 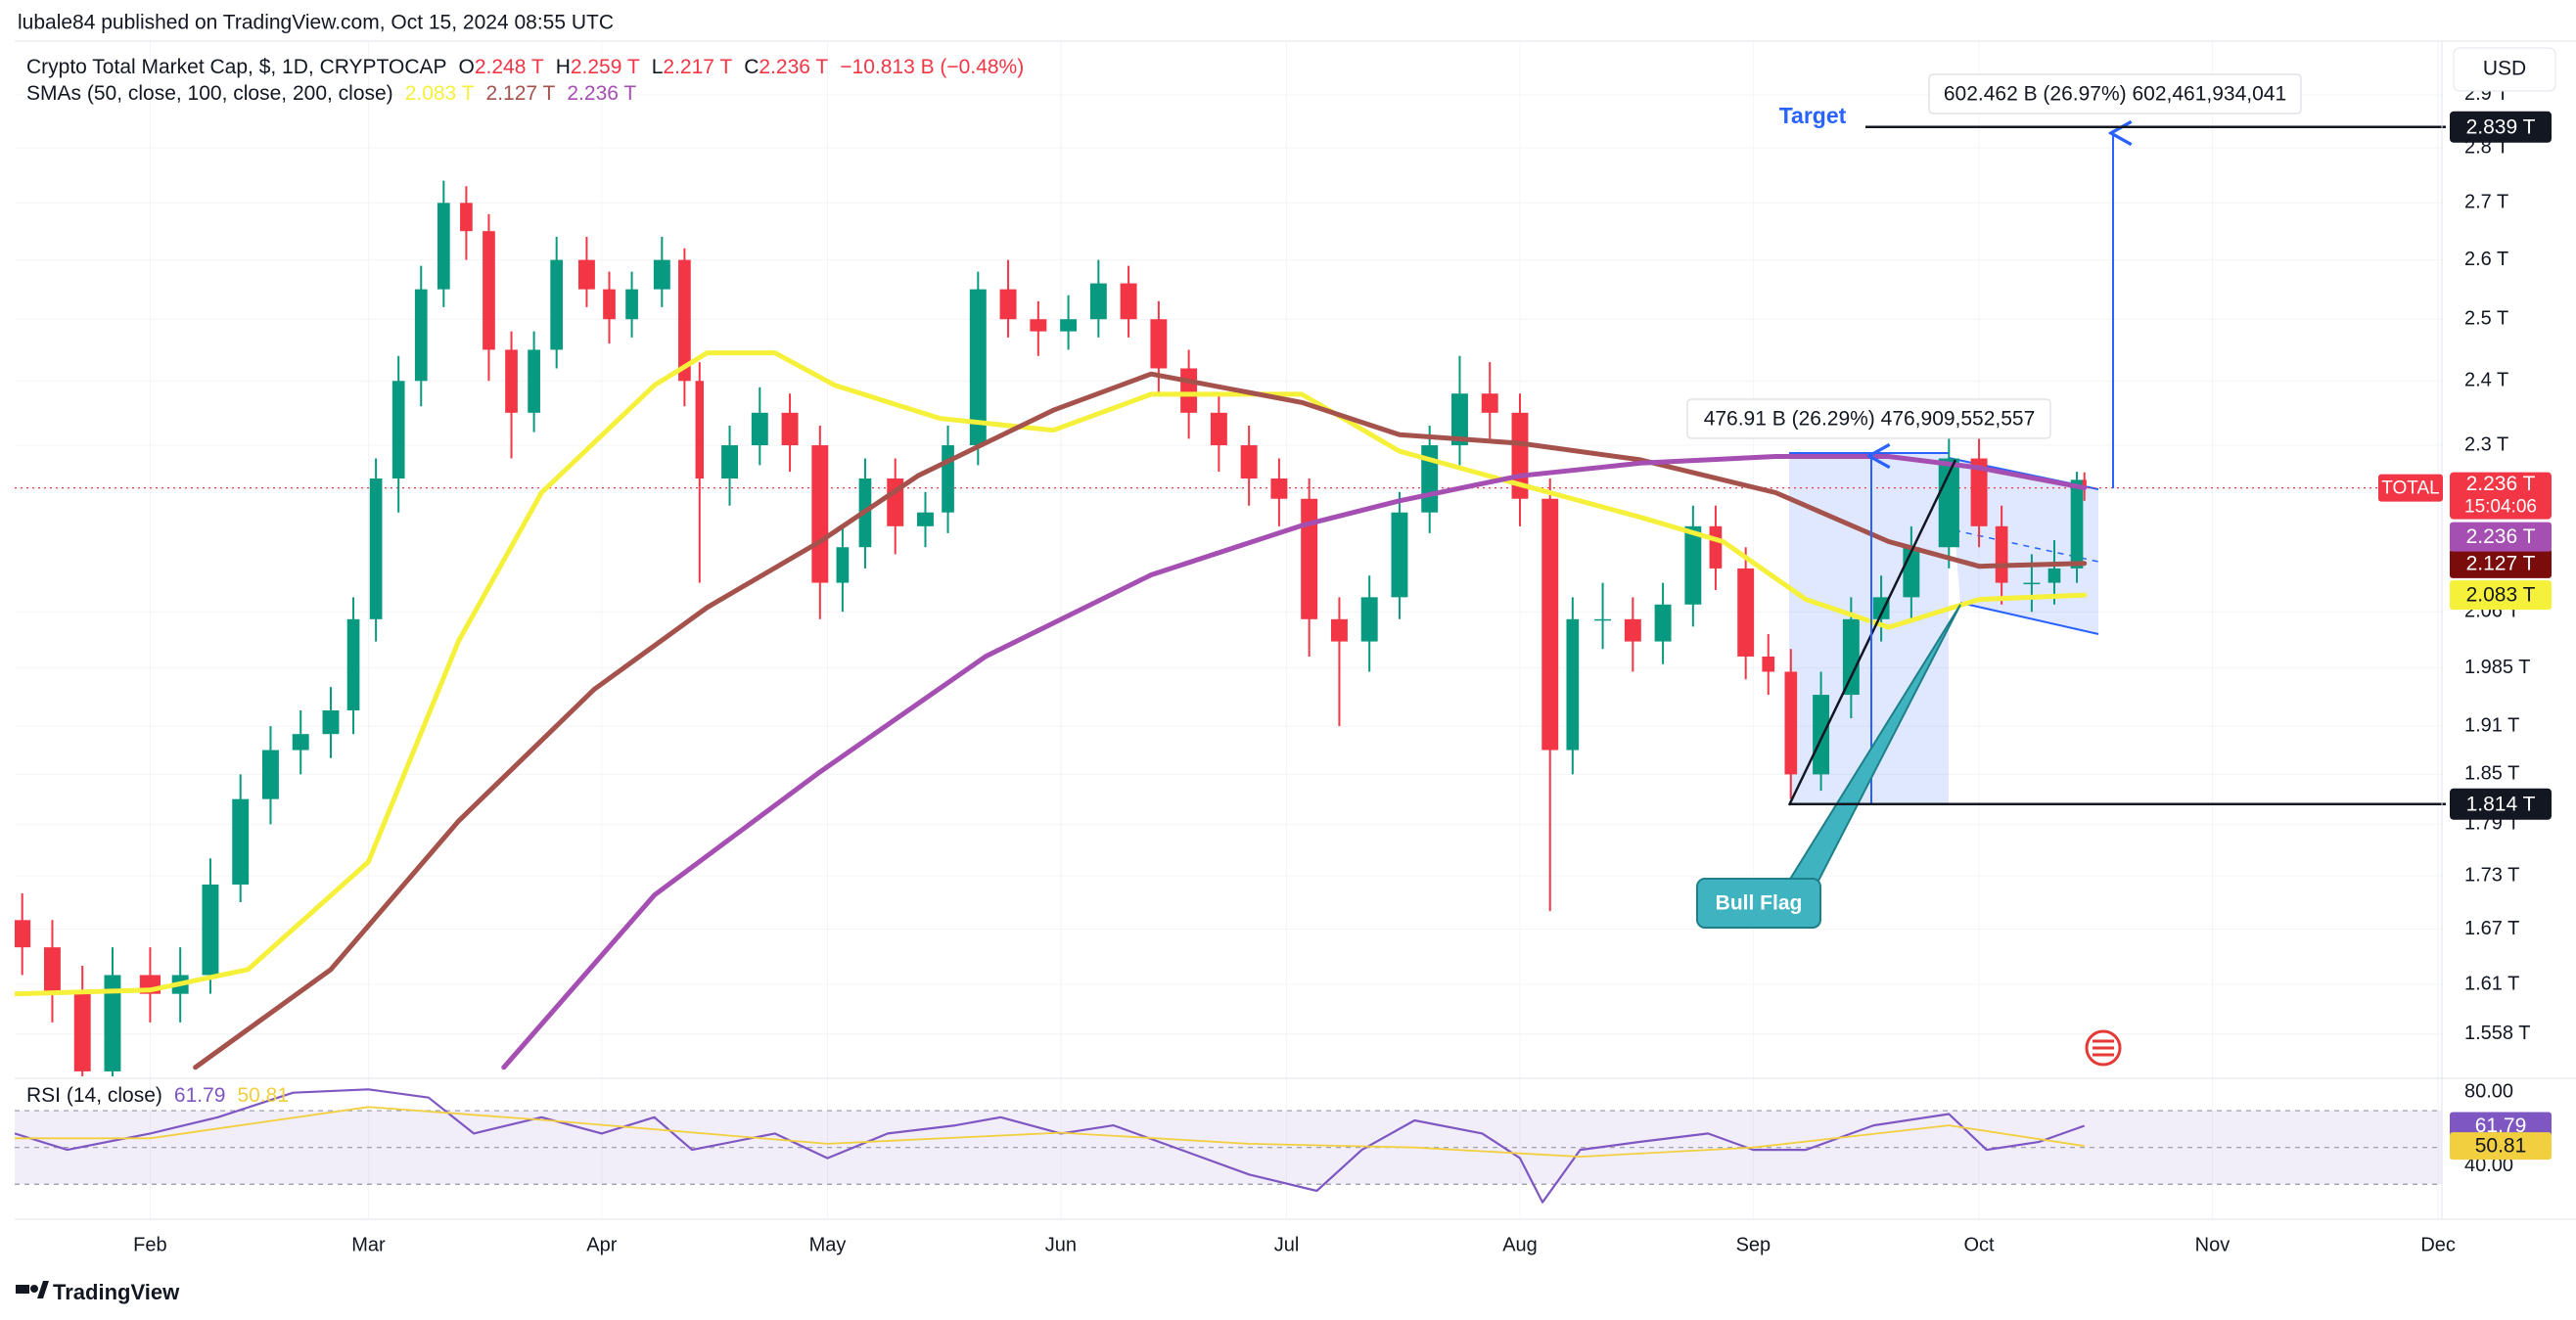 What do you see at coordinates (1870, 419) in the screenshot?
I see `pole-measure: 476.91 B (26.29%) 476,909,552,557` at bounding box center [1870, 419].